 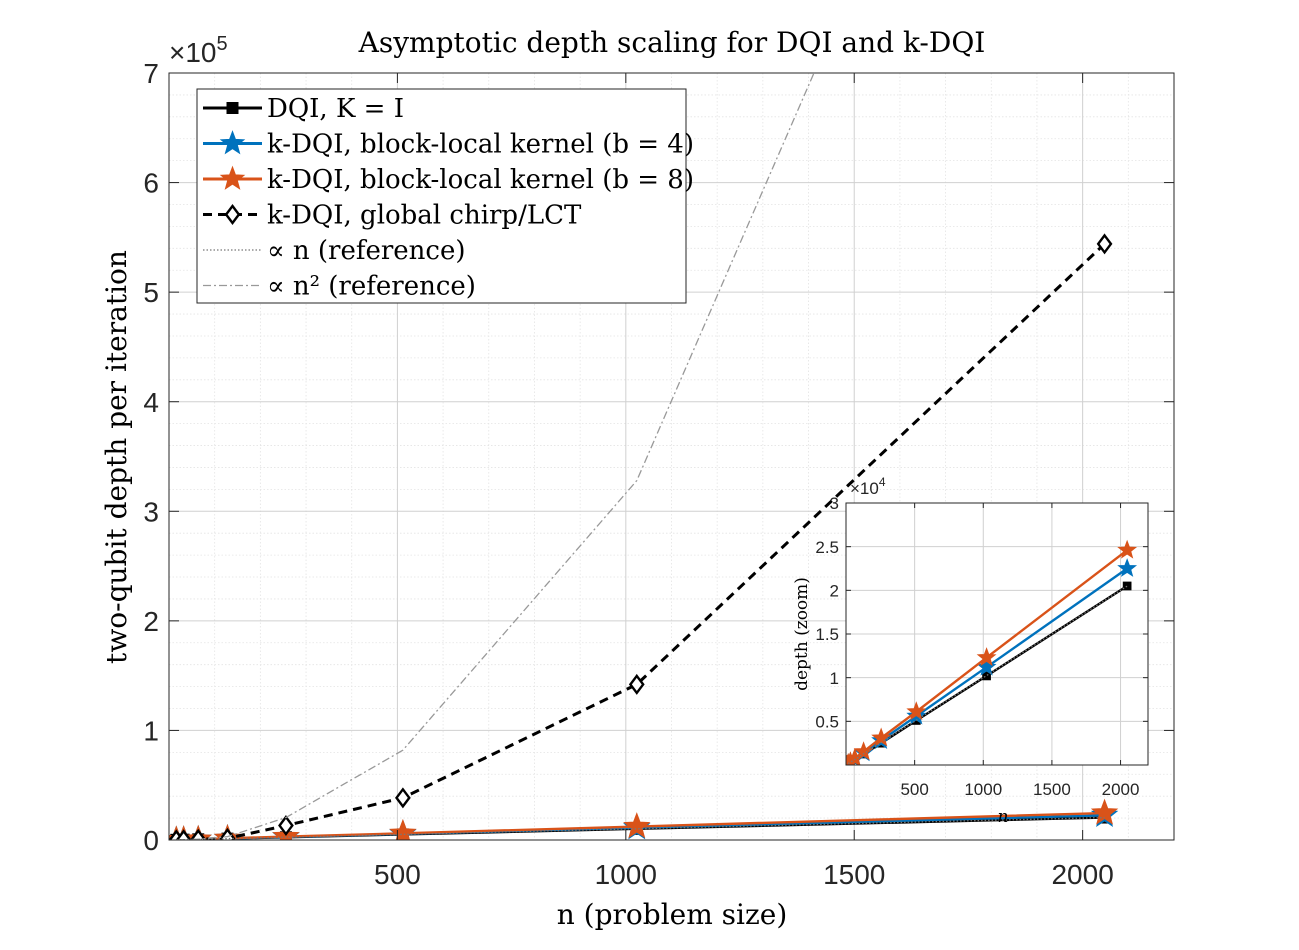 What do you see at coordinates (827, 634) in the screenshot?
I see `y-tick-label: 1.5` at bounding box center [827, 634].